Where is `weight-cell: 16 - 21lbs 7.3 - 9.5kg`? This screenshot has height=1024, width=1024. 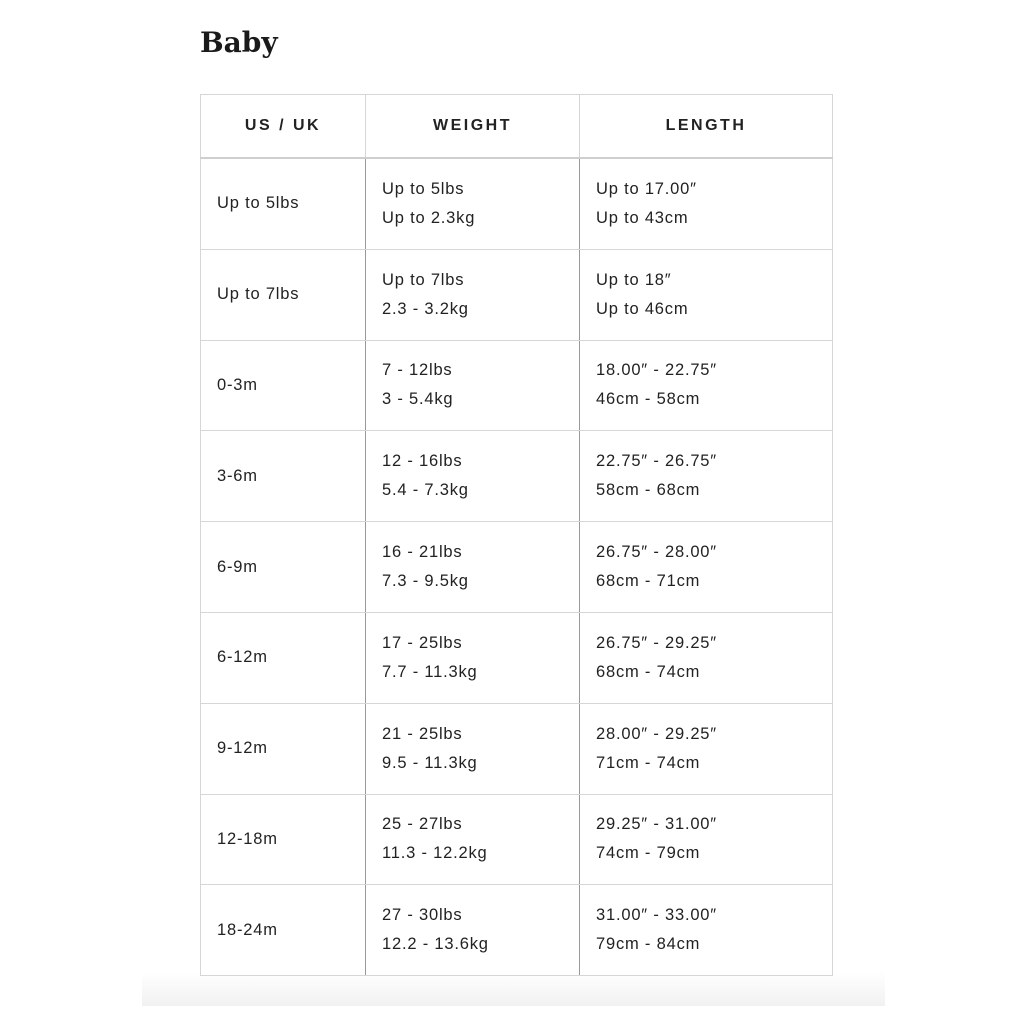 weight-cell: 16 - 21lbs 7.3 - 9.5kg is located at coordinates (472, 567).